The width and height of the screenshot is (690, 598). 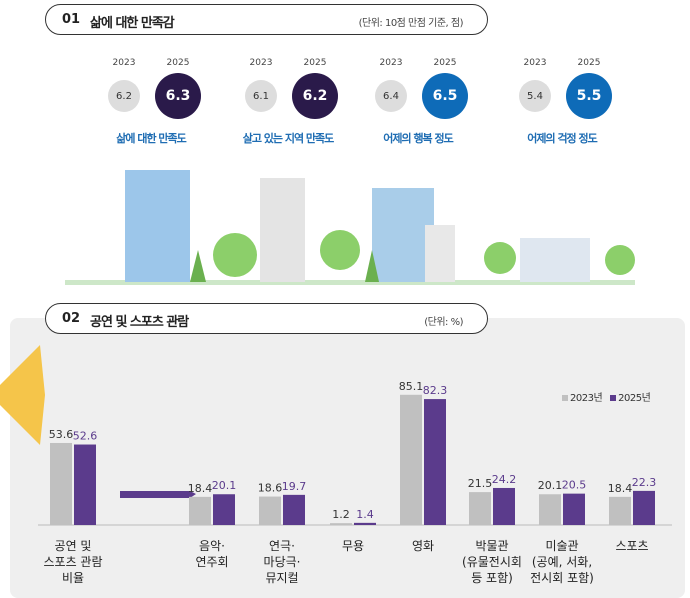 I want to click on category-label: 비율, so click(x=73, y=578).